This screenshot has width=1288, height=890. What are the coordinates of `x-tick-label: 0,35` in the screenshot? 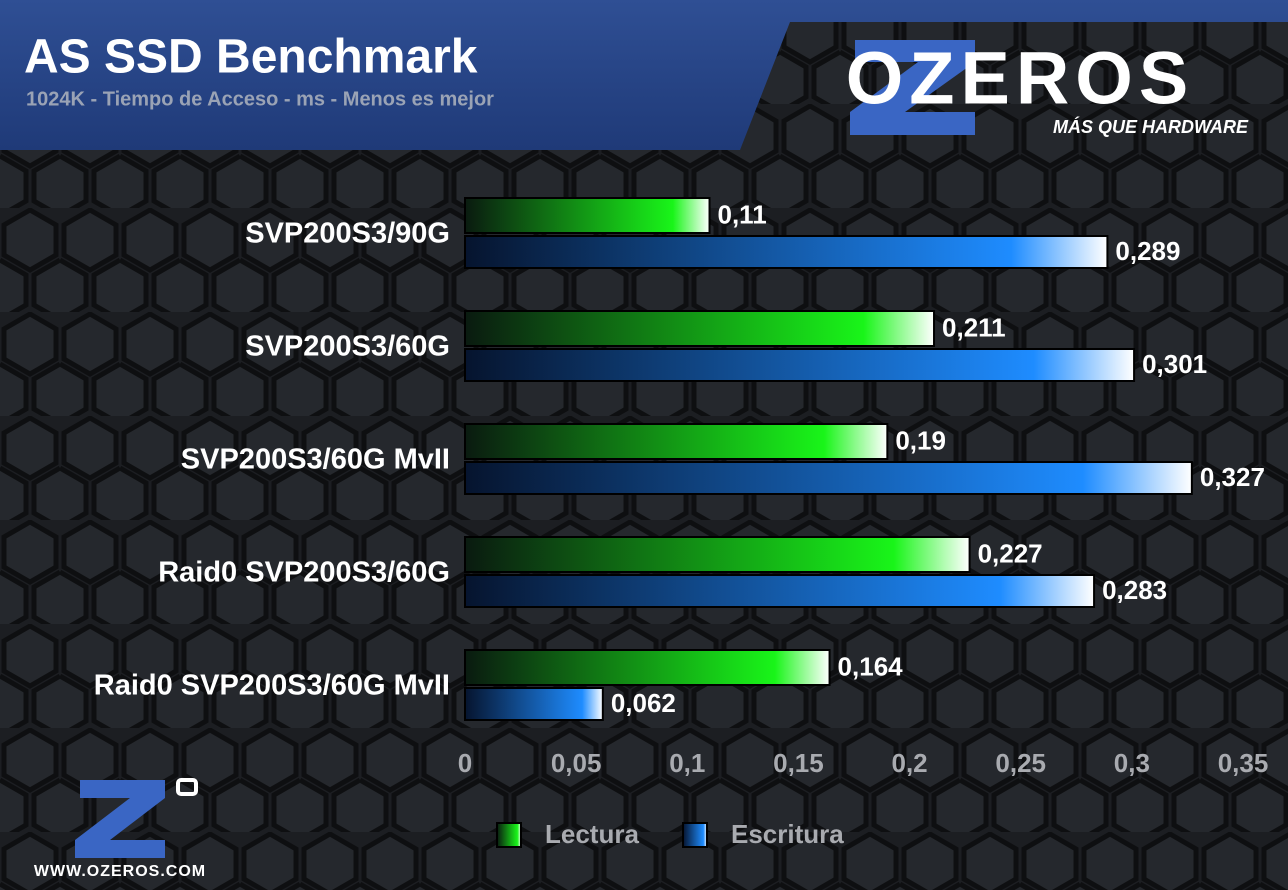 It's located at (1243, 763).